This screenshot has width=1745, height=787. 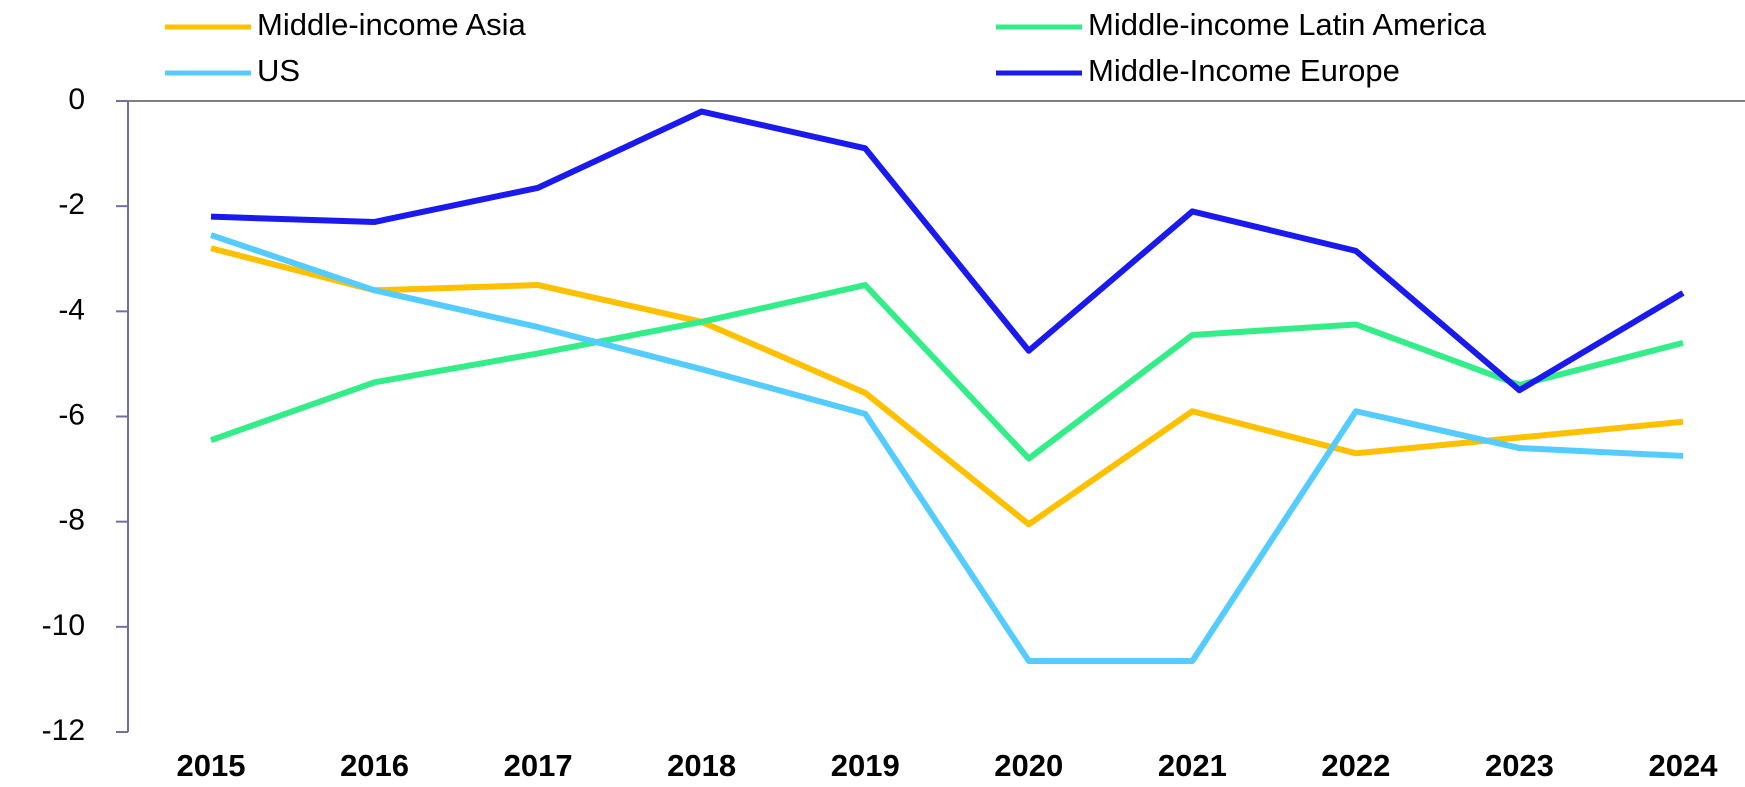 I want to click on x-tick-label: 2022, so click(x=1355, y=765).